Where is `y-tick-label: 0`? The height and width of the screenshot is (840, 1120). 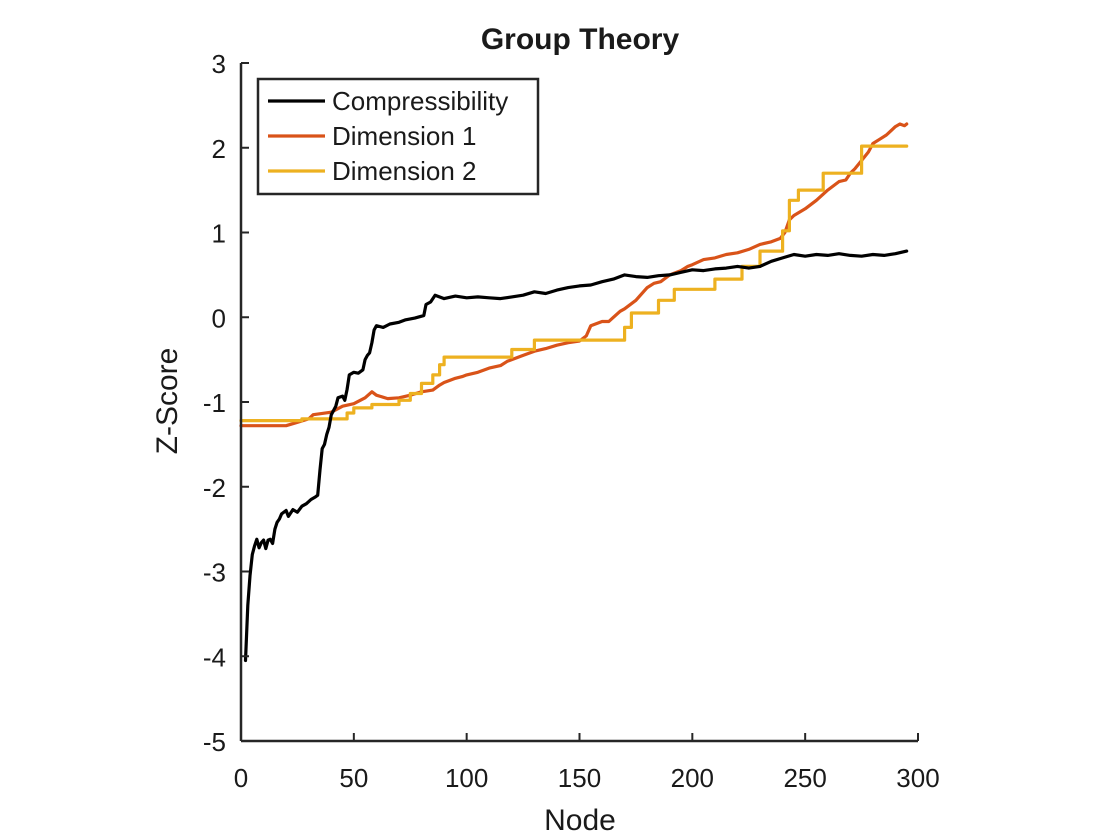
y-tick-label: 0 is located at coordinates (219, 318).